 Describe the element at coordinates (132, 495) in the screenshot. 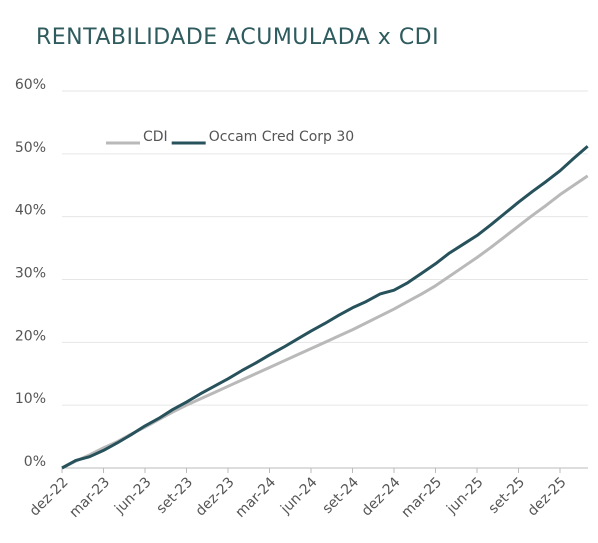

I see `x-tick-label: jun-23` at that location.